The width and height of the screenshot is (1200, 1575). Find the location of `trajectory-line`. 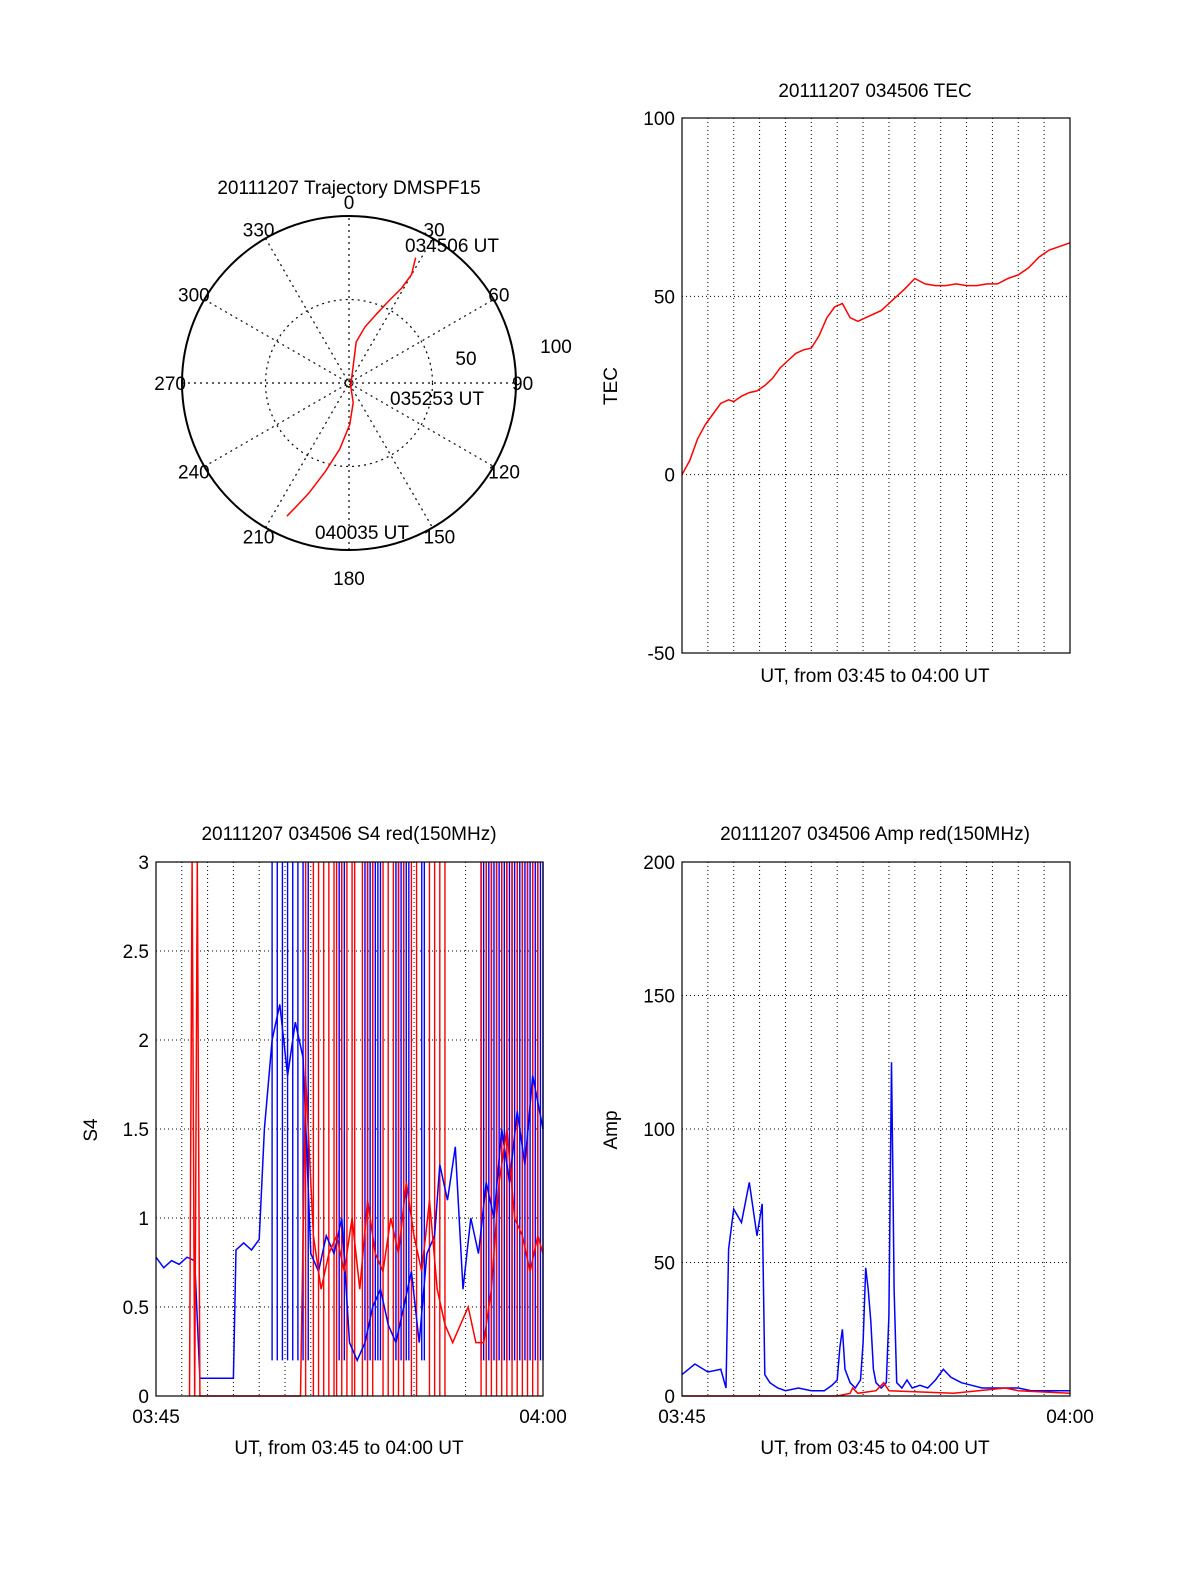

trajectory-line is located at coordinates (351, 387).